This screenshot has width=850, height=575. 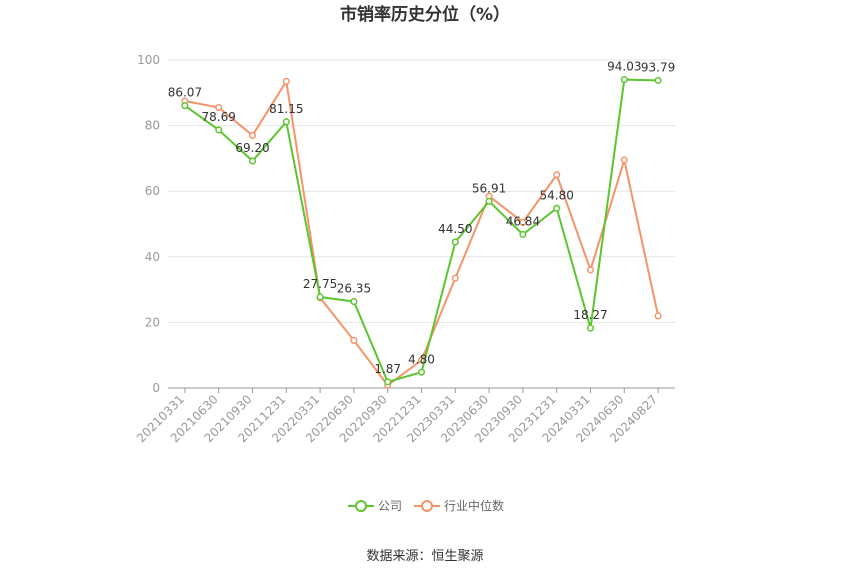 What do you see at coordinates (658, 67) in the screenshot?
I see `data-label: 93.79` at bounding box center [658, 67].